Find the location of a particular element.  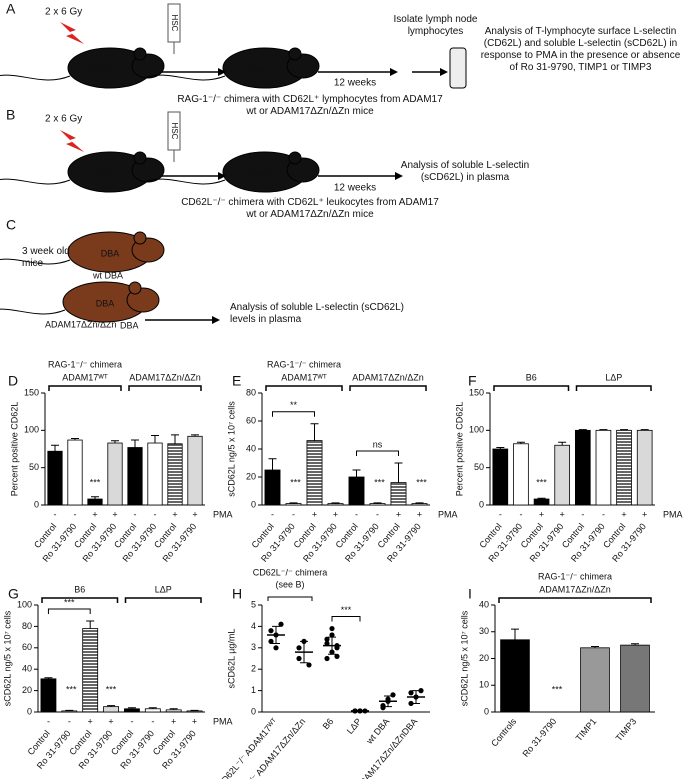

y-axis-label: sCD62L µg/mL is located at coordinates (231, 659).